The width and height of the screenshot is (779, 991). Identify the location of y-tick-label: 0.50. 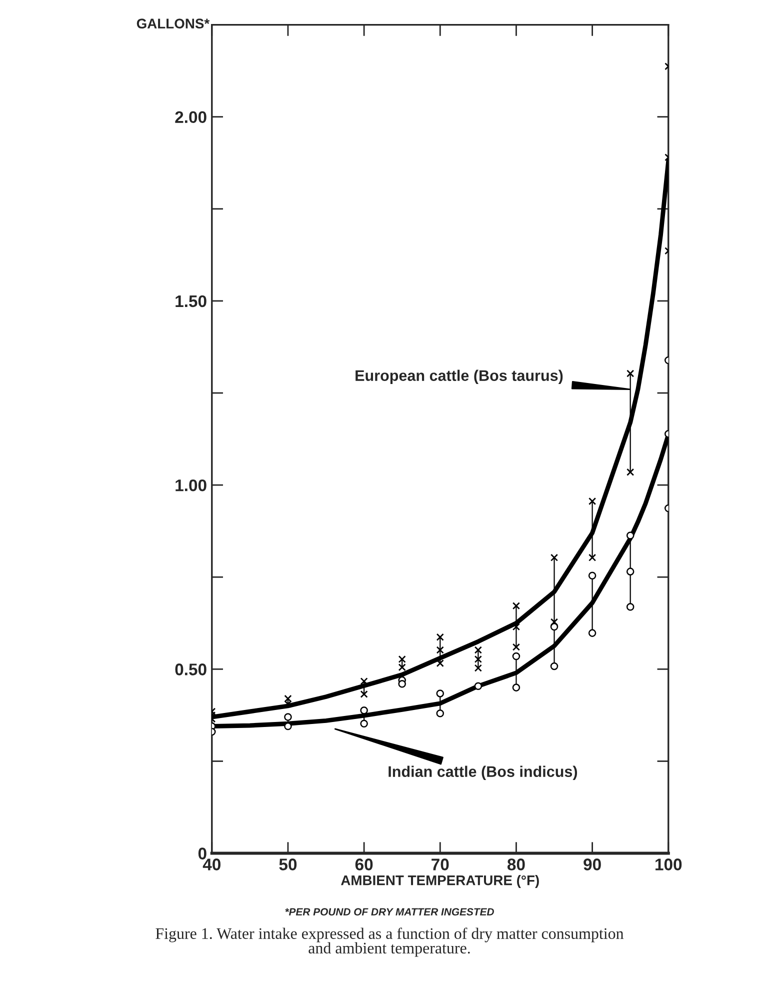
(190, 670).